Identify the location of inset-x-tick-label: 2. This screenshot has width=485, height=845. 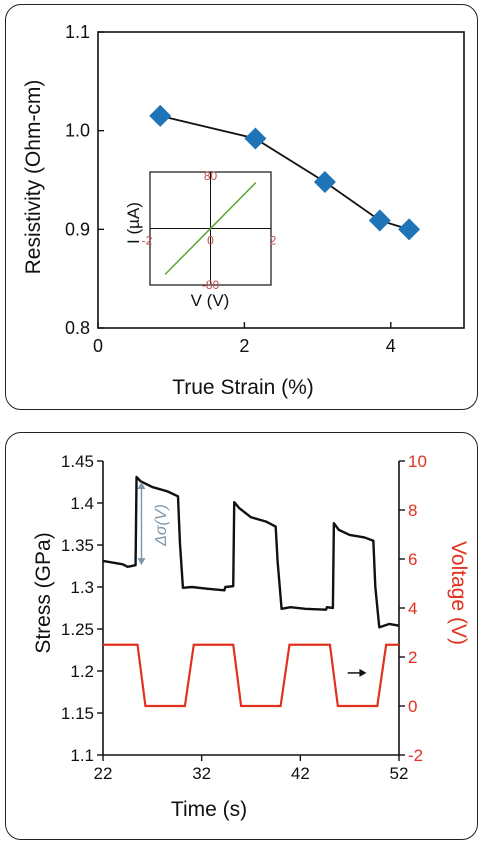
(273, 241).